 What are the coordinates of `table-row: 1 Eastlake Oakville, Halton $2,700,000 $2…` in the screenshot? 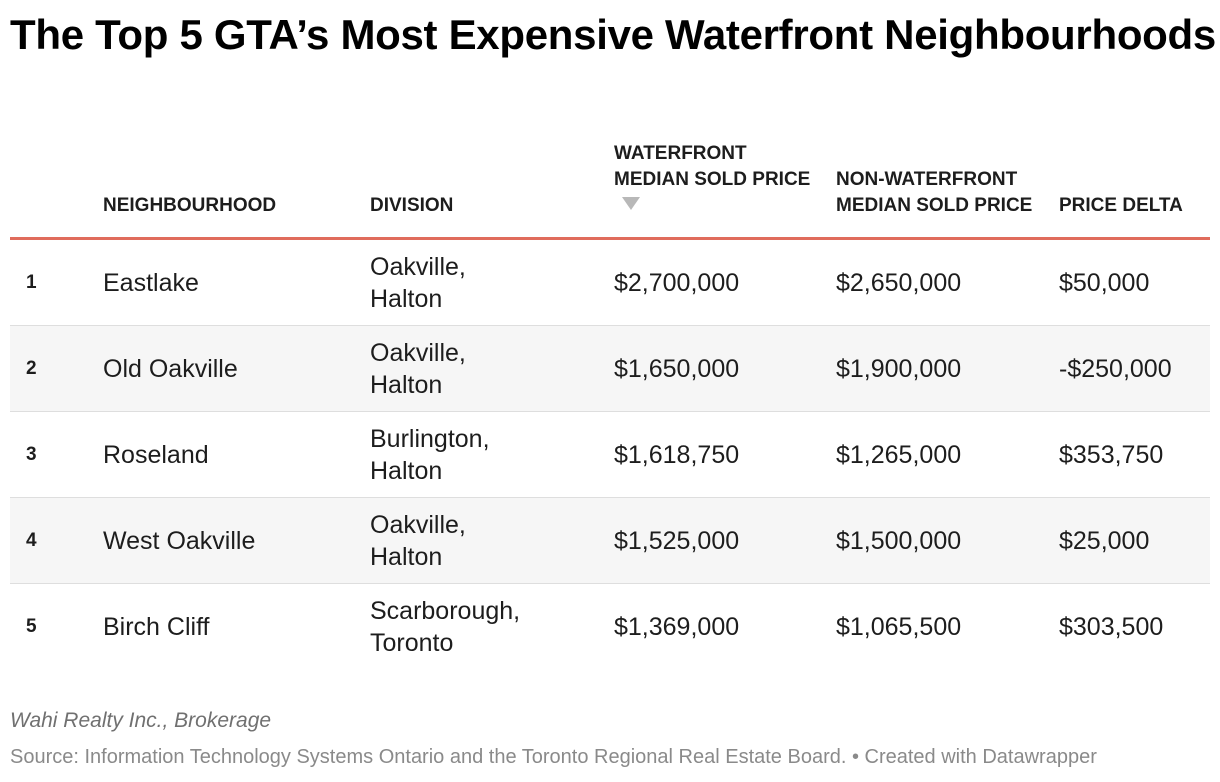 It's located at (610, 283).